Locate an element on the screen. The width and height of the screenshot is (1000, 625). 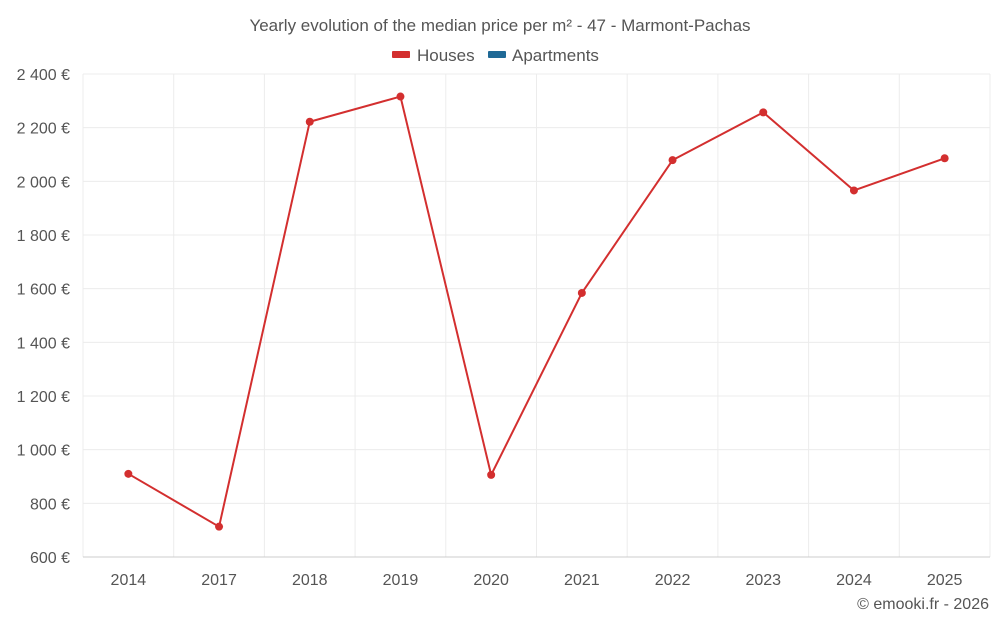
credit-text: © emooki.fr - 2026 is located at coordinates (923, 604).